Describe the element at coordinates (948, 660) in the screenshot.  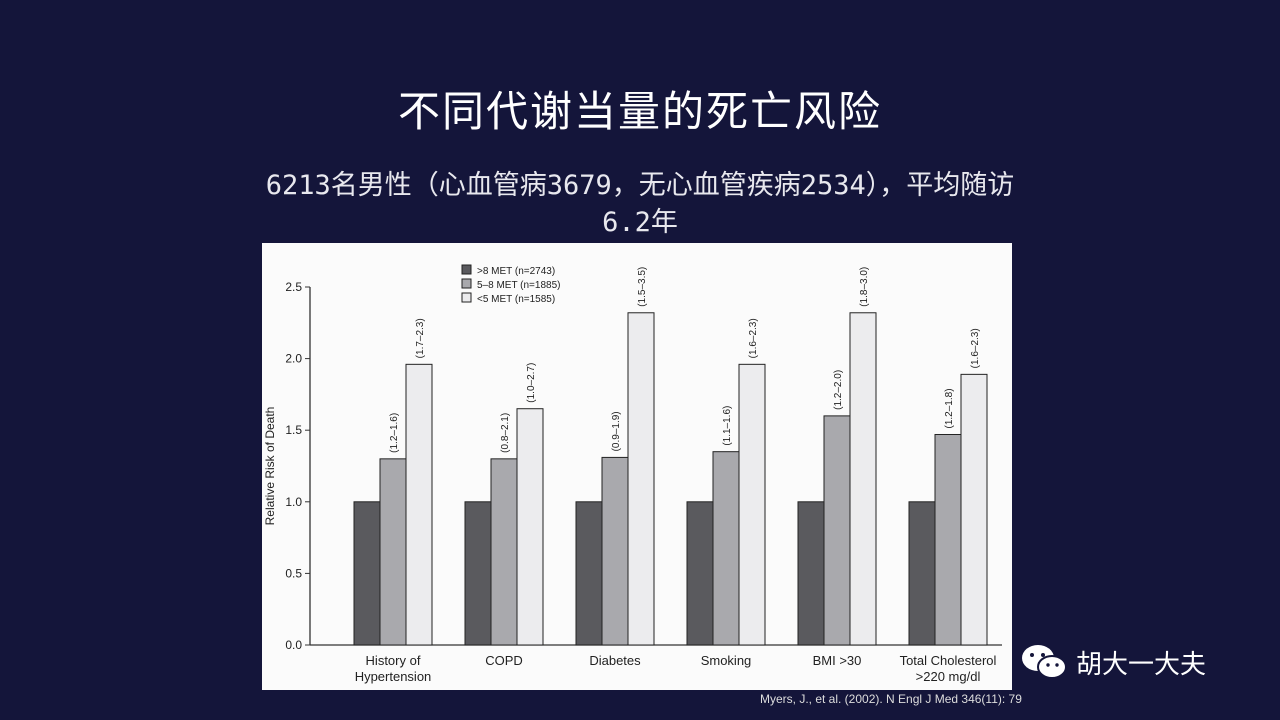
I see `x-tick-label: Total Cholesterol` at that location.